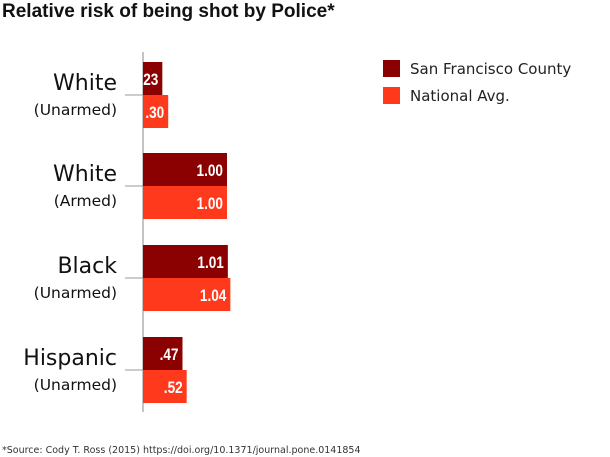  What do you see at coordinates (213, 296) in the screenshot?
I see `bar-value-label: 1.04` at bounding box center [213, 296].